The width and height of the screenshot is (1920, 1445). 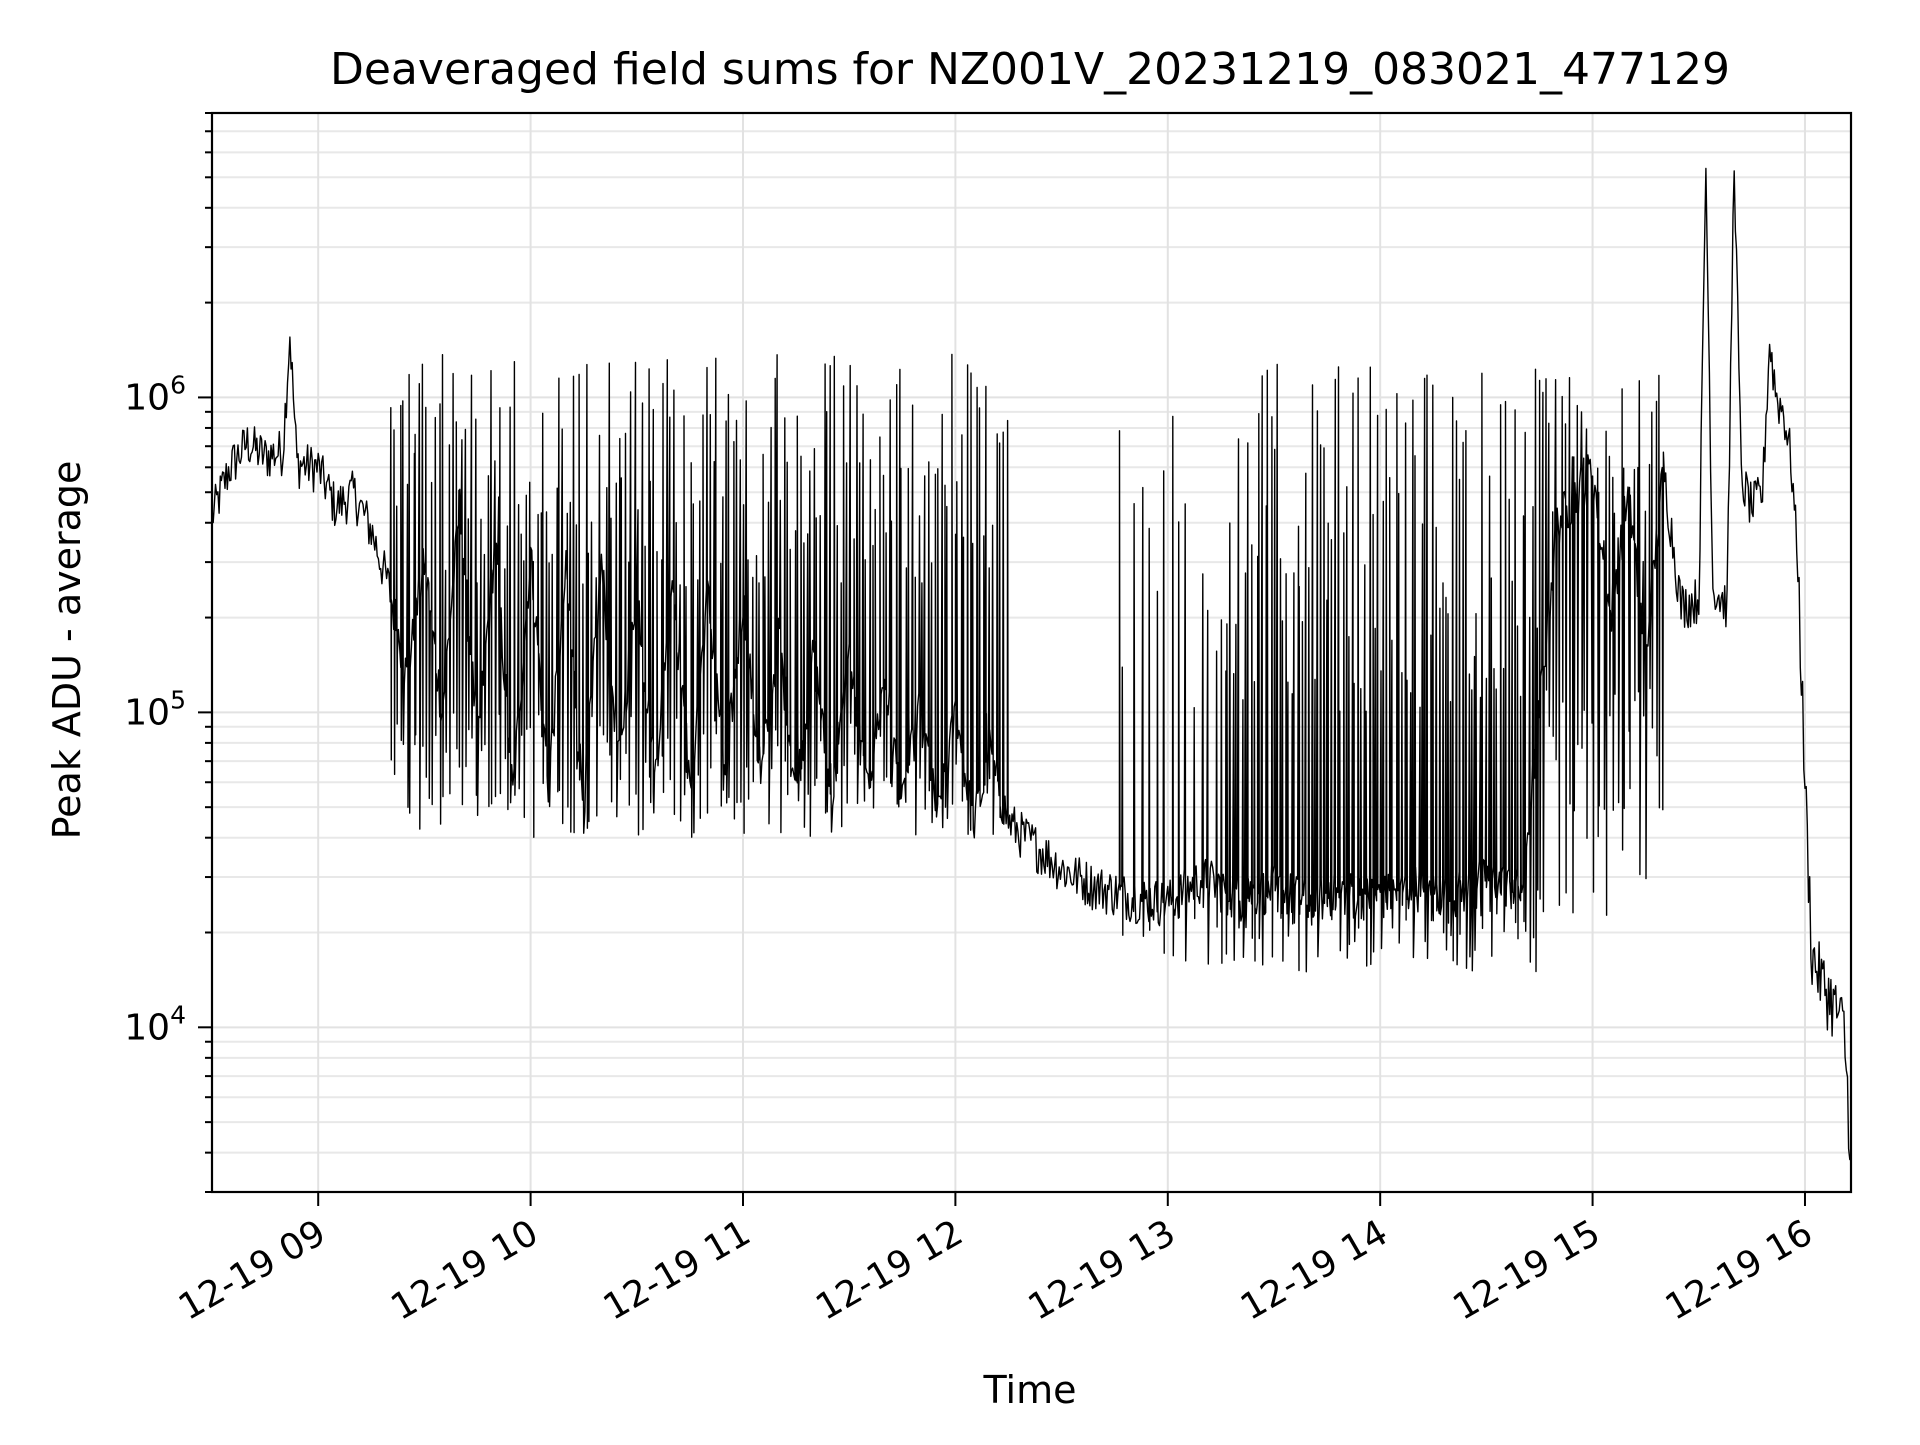 What do you see at coordinates (677, 1270) in the screenshot?
I see `x-tick-label: 12-19 11` at bounding box center [677, 1270].